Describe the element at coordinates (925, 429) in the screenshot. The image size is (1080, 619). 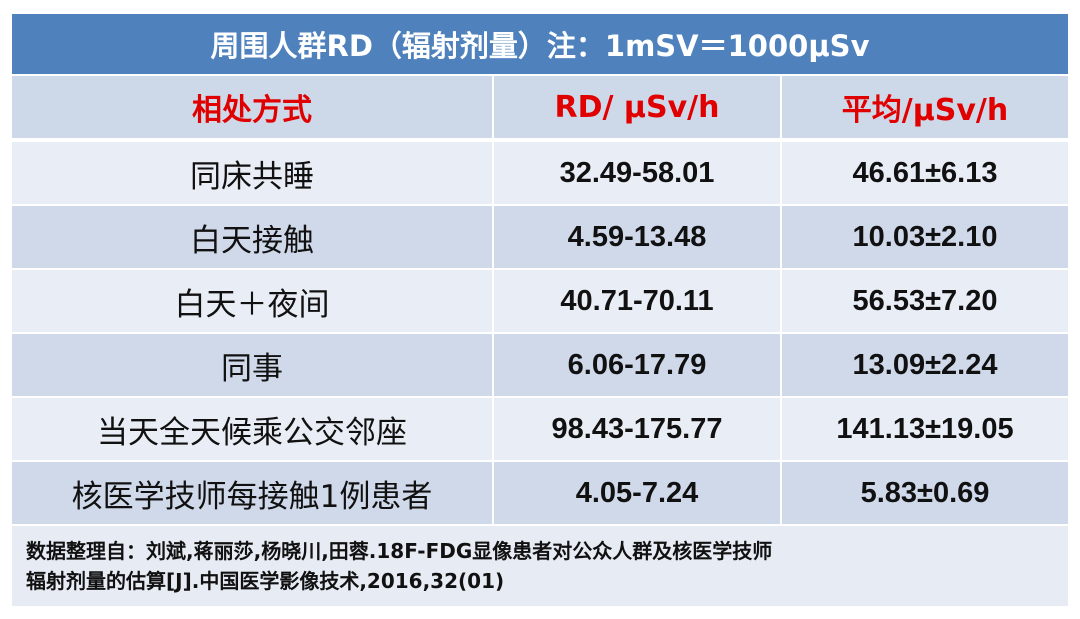
I see `table-cell: 141.13±19.05` at that location.